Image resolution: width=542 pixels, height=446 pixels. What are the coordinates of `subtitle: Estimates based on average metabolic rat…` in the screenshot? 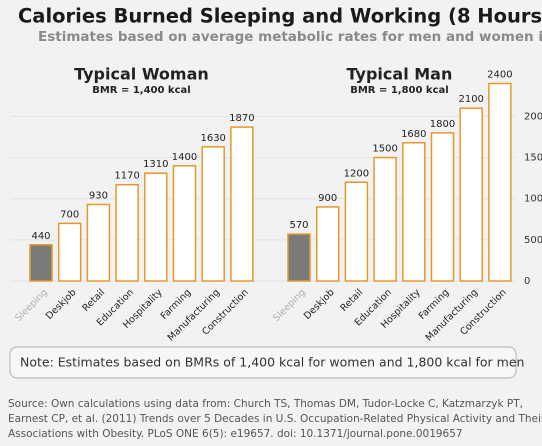 It's located at (290, 37).